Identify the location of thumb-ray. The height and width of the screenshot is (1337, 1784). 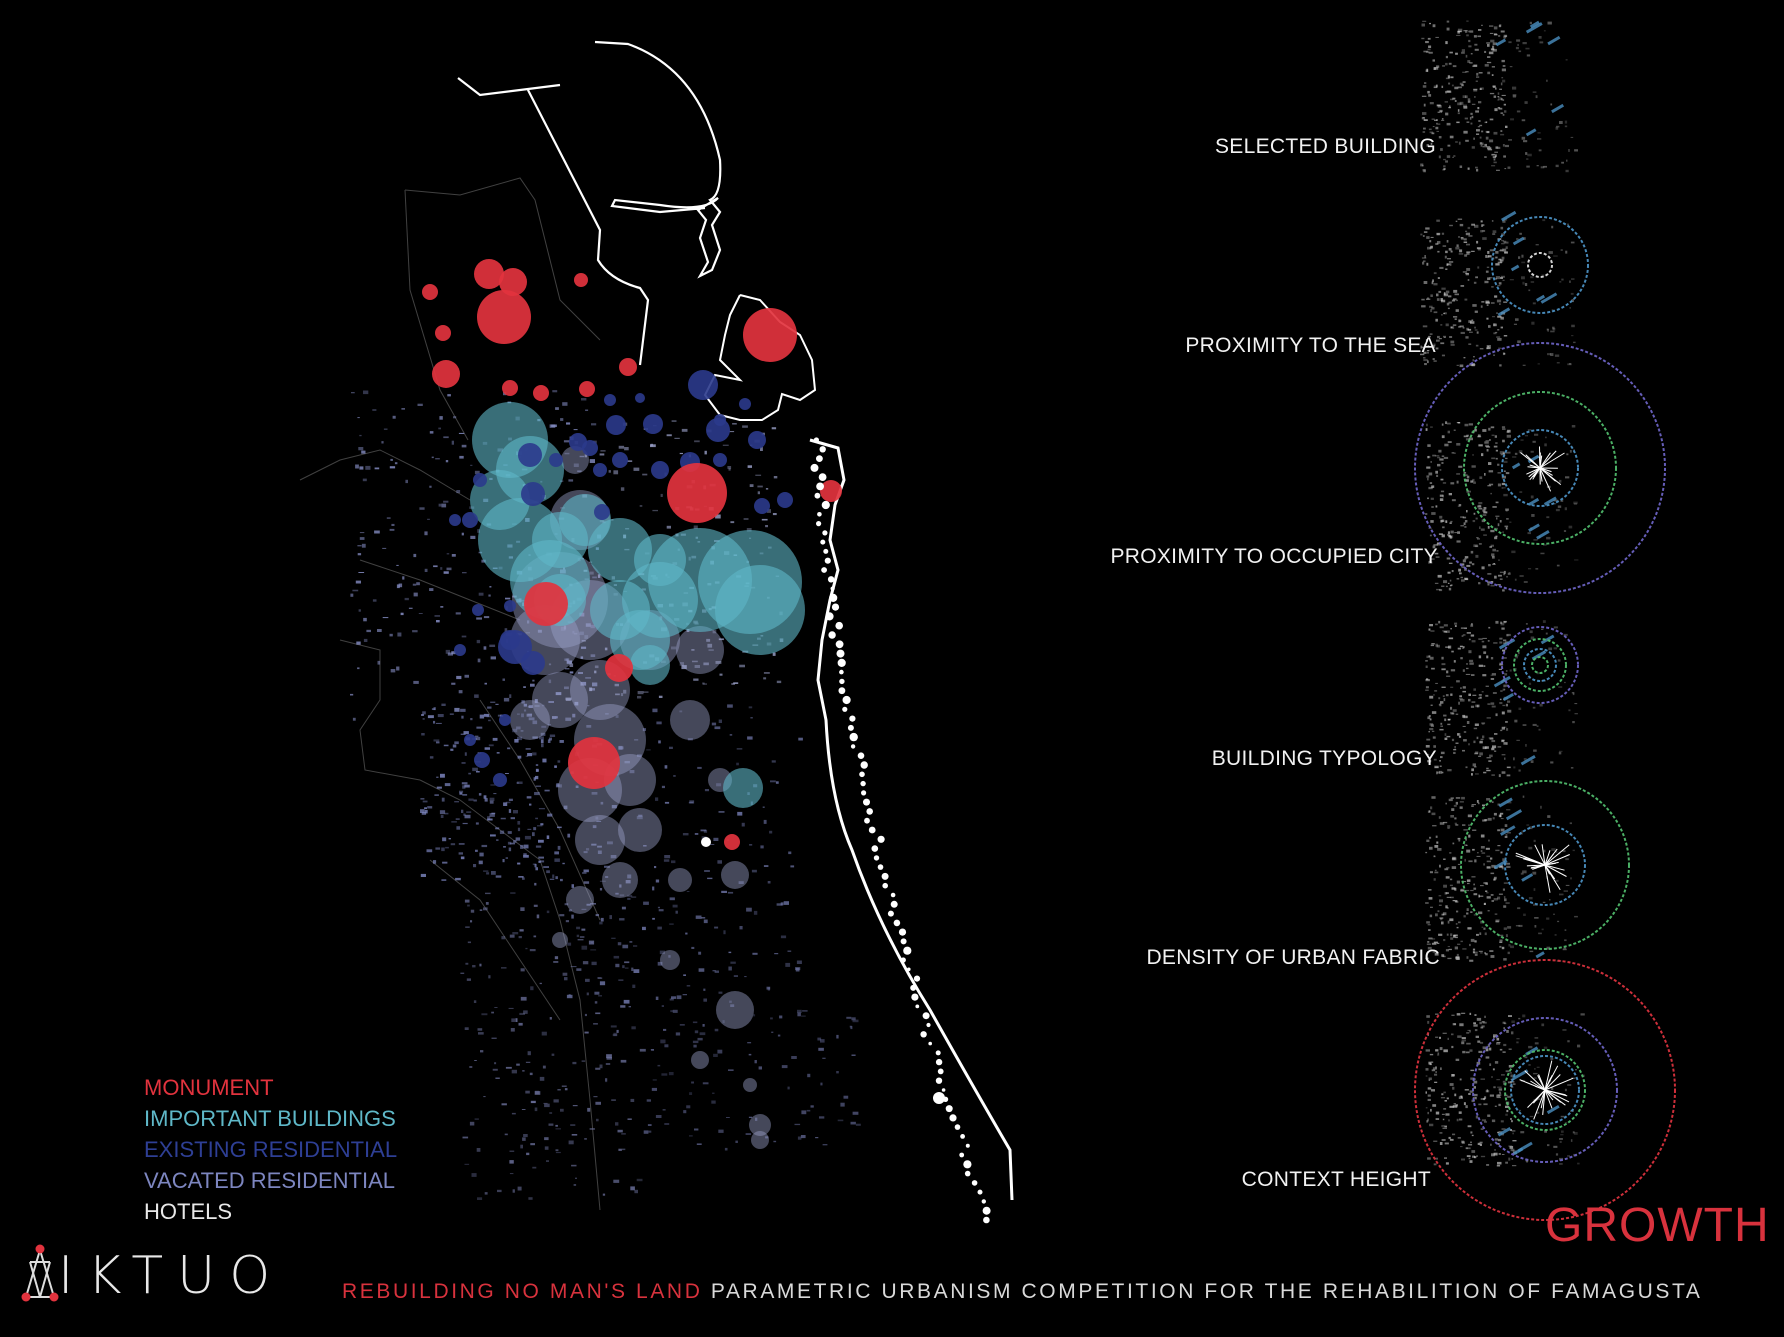
(1534, 862).